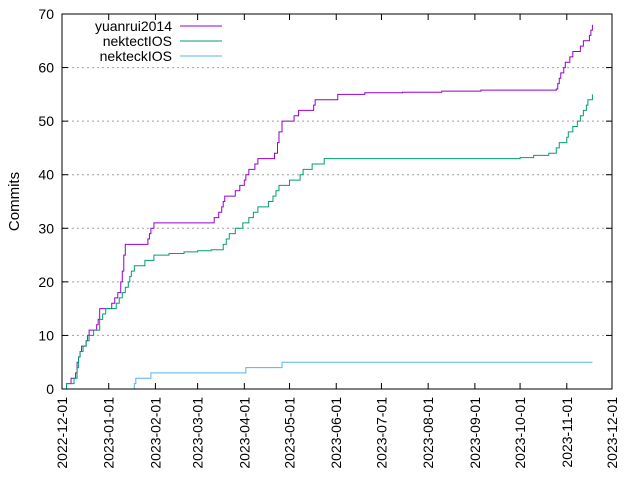 The image size is (640, 480). Describe the element at coordinates (244, 433) in the screenshot. I see `x-tick-label: 2023-04-01` at that location.